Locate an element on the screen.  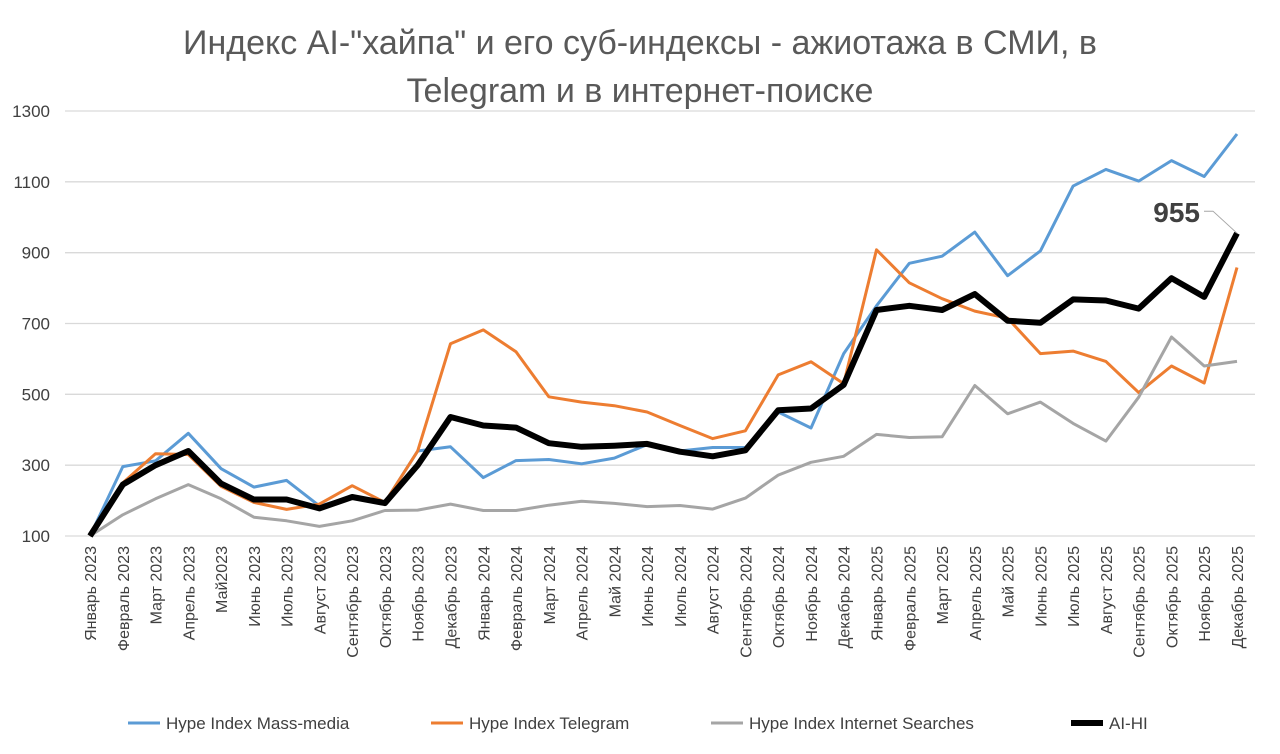
x-tick-label: Февраль 2025 is located at coordinates (910, 598).